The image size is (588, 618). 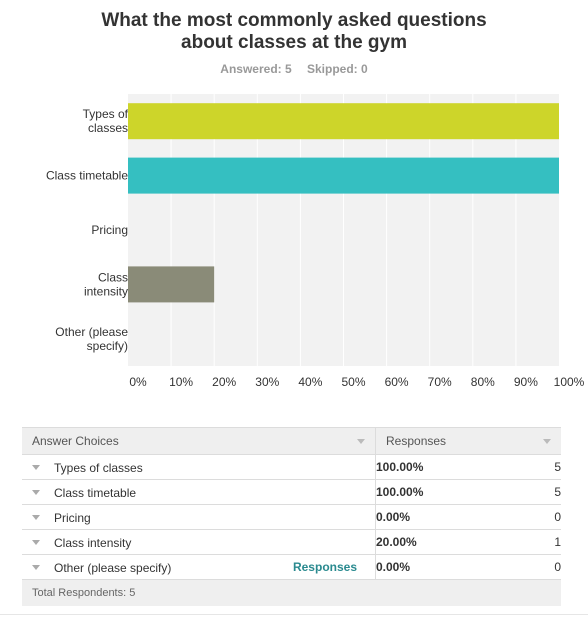 What do you see at coordinates (291, 542) in the screenshot?
I see `table-row: Class intensity 20.00% 1` at bounding box center [291, 542].